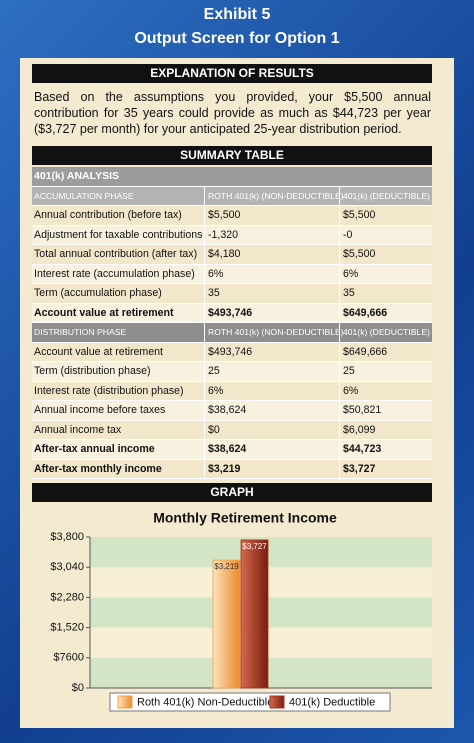  Describe the element at coordinates (84, 195) in the screenshot. I see `column-header: ACCUMULATION PHASE` at that location.